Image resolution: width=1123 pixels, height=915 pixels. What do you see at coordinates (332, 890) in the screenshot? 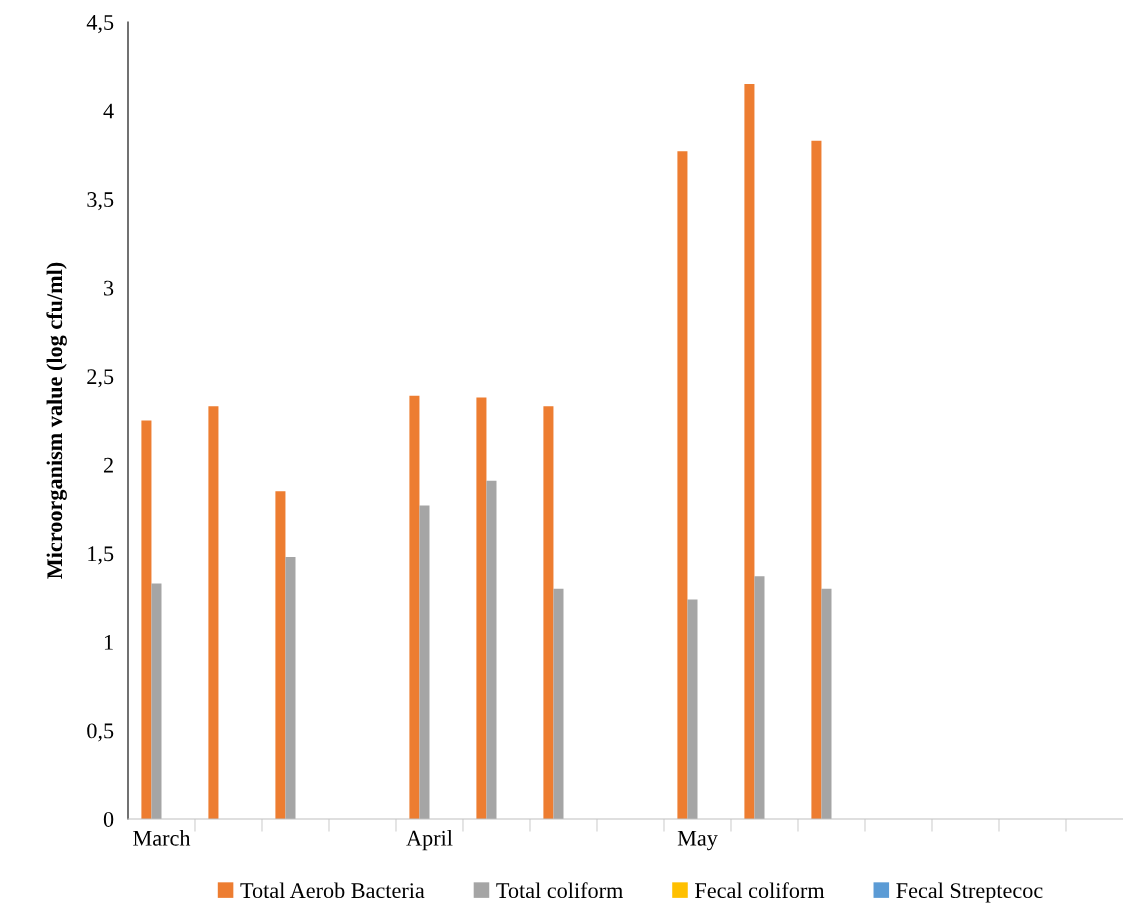
I see `legend-label: Total Aerob Bacteria` at bounding box center [332, 890].